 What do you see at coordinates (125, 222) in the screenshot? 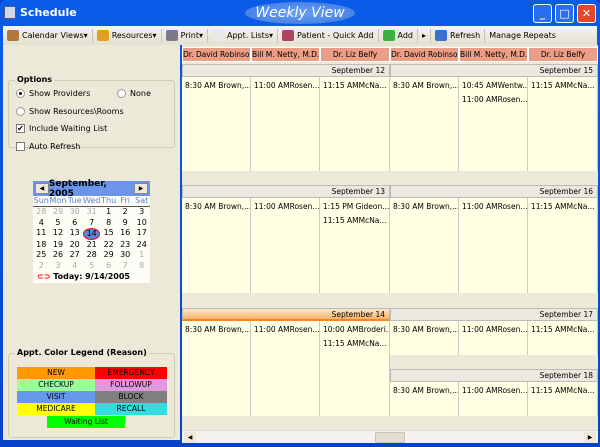
I see `calendar-day: 9` at bounding box center [125, 222].